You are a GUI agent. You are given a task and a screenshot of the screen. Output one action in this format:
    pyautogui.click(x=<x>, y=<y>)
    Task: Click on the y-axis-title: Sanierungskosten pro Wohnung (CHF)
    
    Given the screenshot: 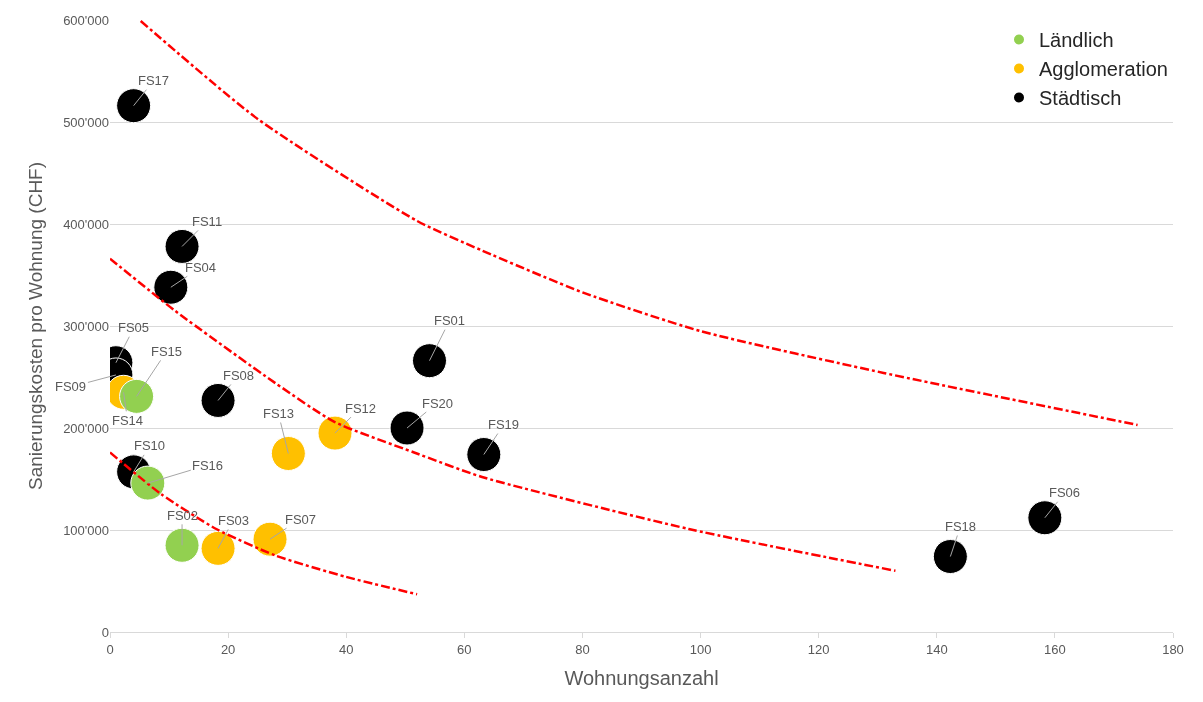 What is the action you would take?
    pyautogui.click(x=35, y=326)
    